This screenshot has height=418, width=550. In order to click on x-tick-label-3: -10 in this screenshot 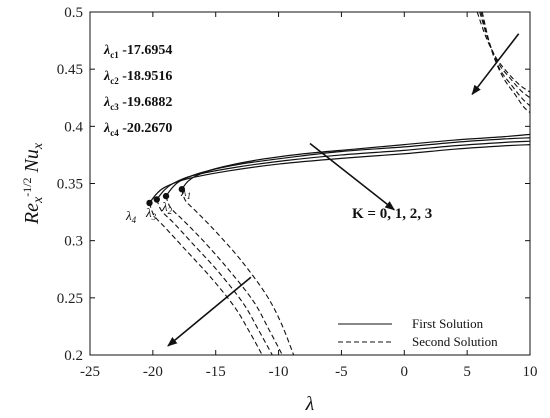, I will do `click(279, 372)`.